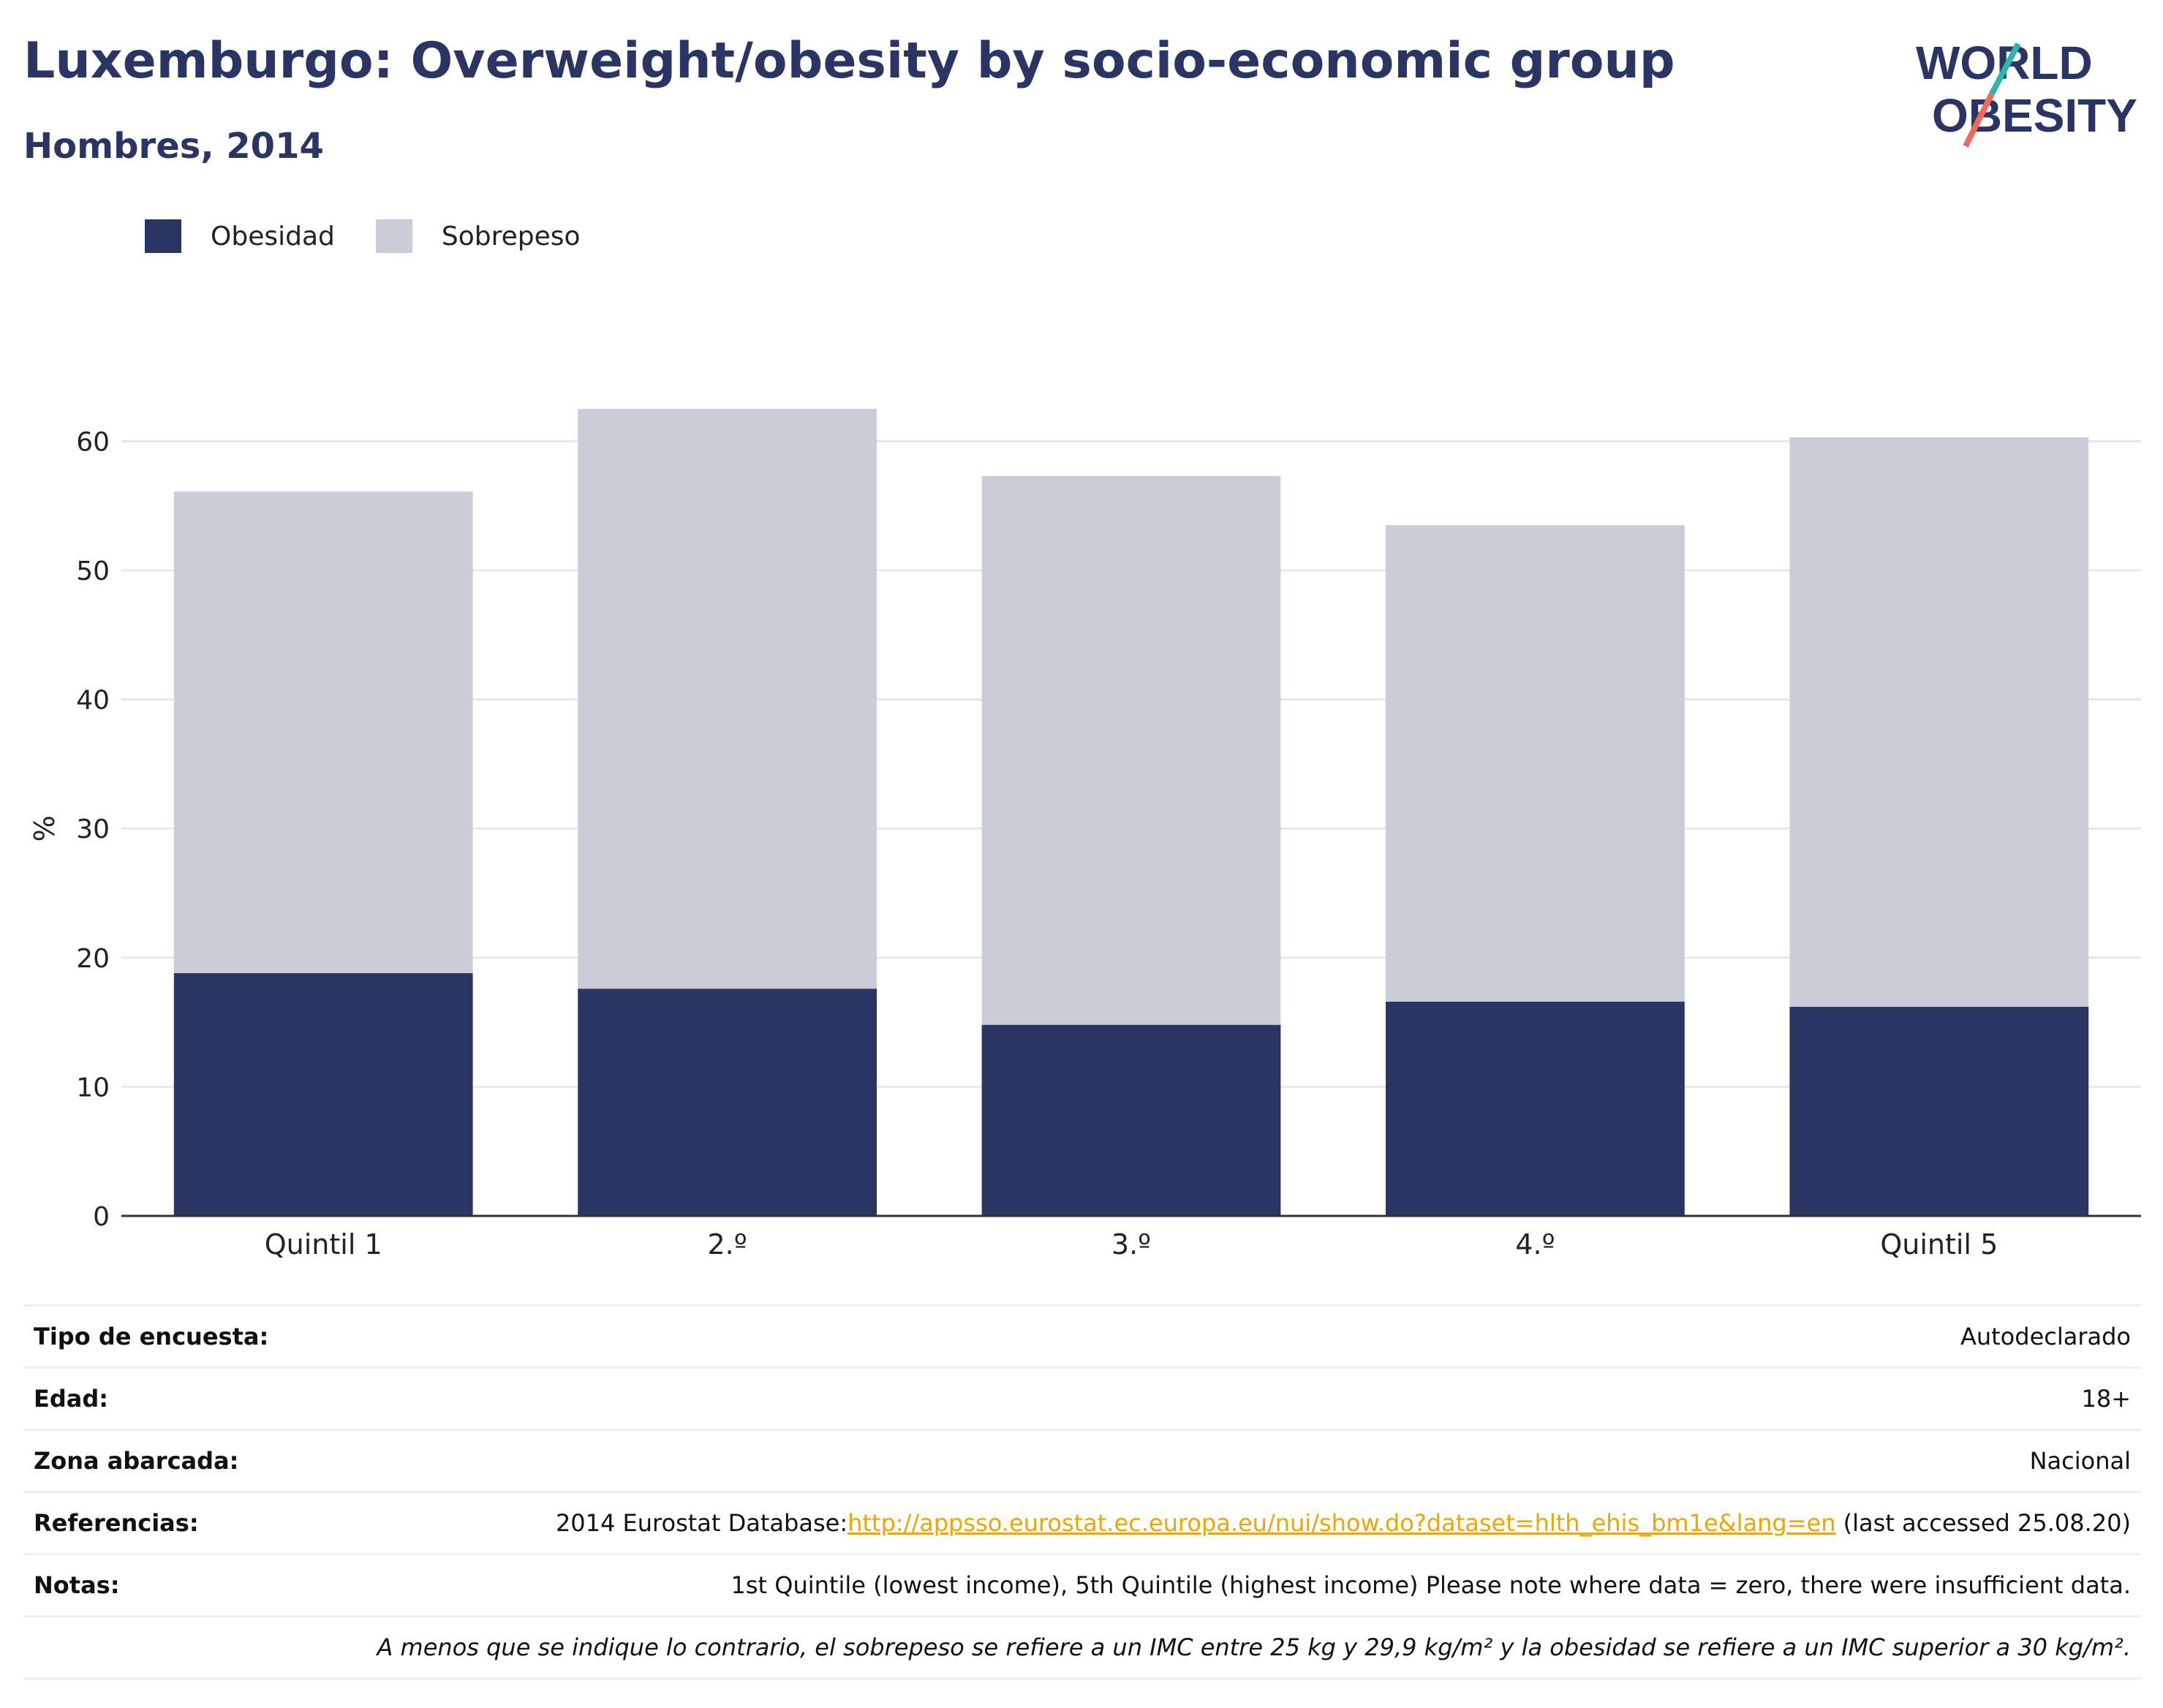  What do you see at coordinates (1983, 1523) in the screenshot?
I see `reference-suffix: (last accessed 25.08.20)` at bounding box center [1983, 1523].